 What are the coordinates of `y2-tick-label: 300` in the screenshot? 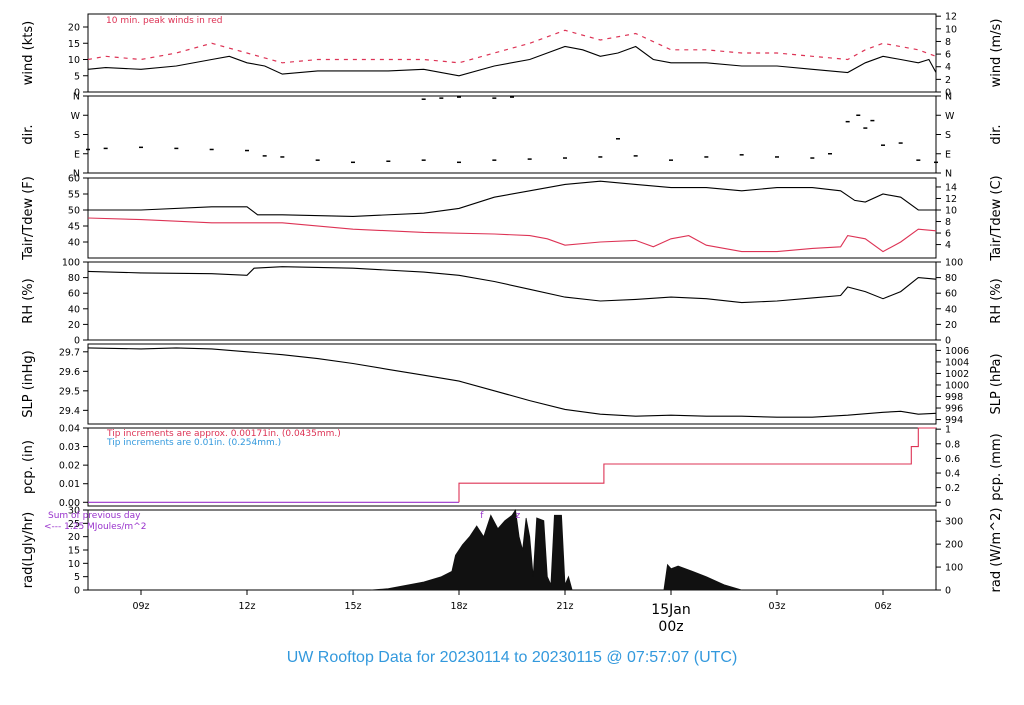 It's located at (954, 522).